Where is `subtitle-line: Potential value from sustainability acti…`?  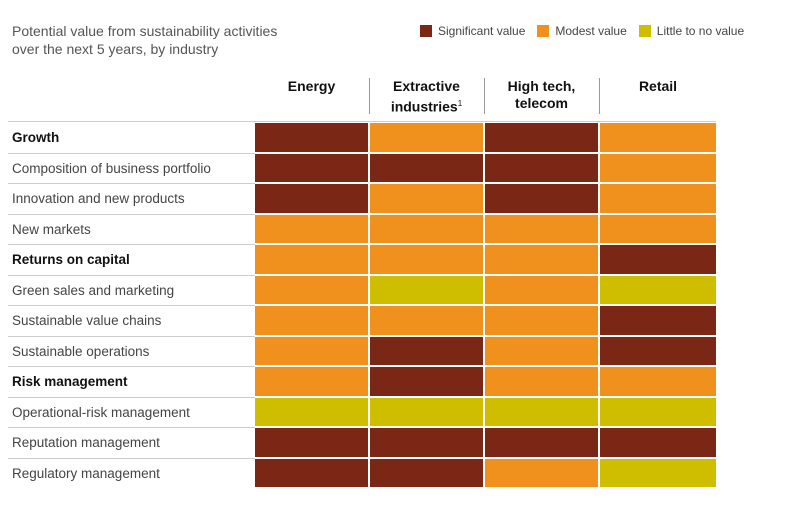 subtitle-line: Potential value from sustainability acti… is located at coordinates (145, 31).